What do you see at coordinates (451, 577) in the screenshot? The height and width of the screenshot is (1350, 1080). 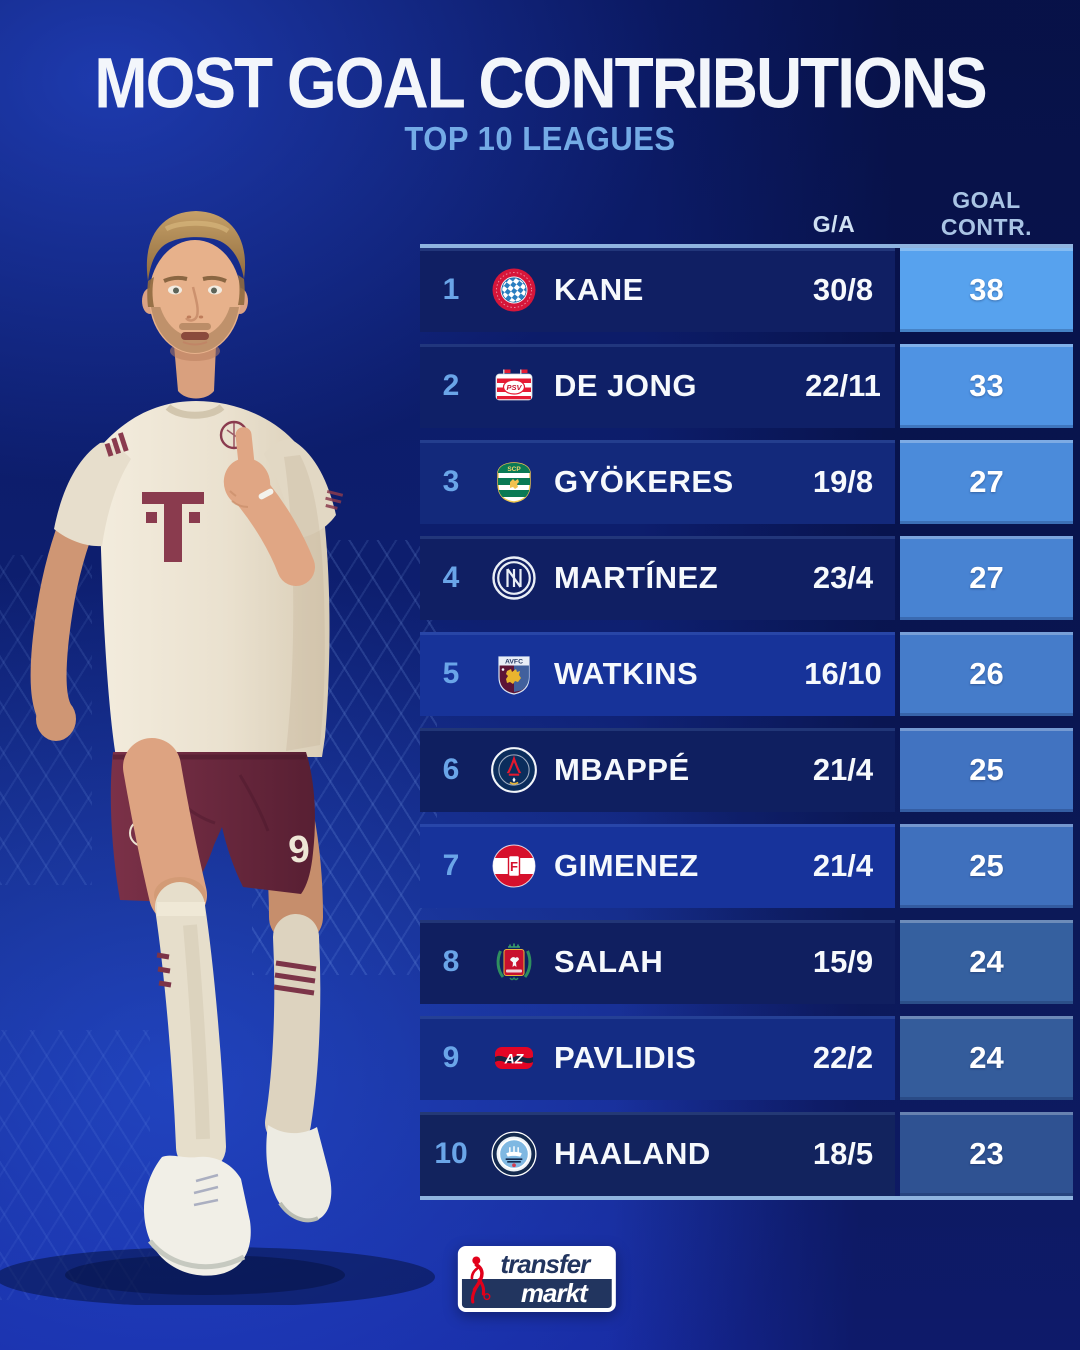 I see `rank: 4` at bounding box center [451, 577].